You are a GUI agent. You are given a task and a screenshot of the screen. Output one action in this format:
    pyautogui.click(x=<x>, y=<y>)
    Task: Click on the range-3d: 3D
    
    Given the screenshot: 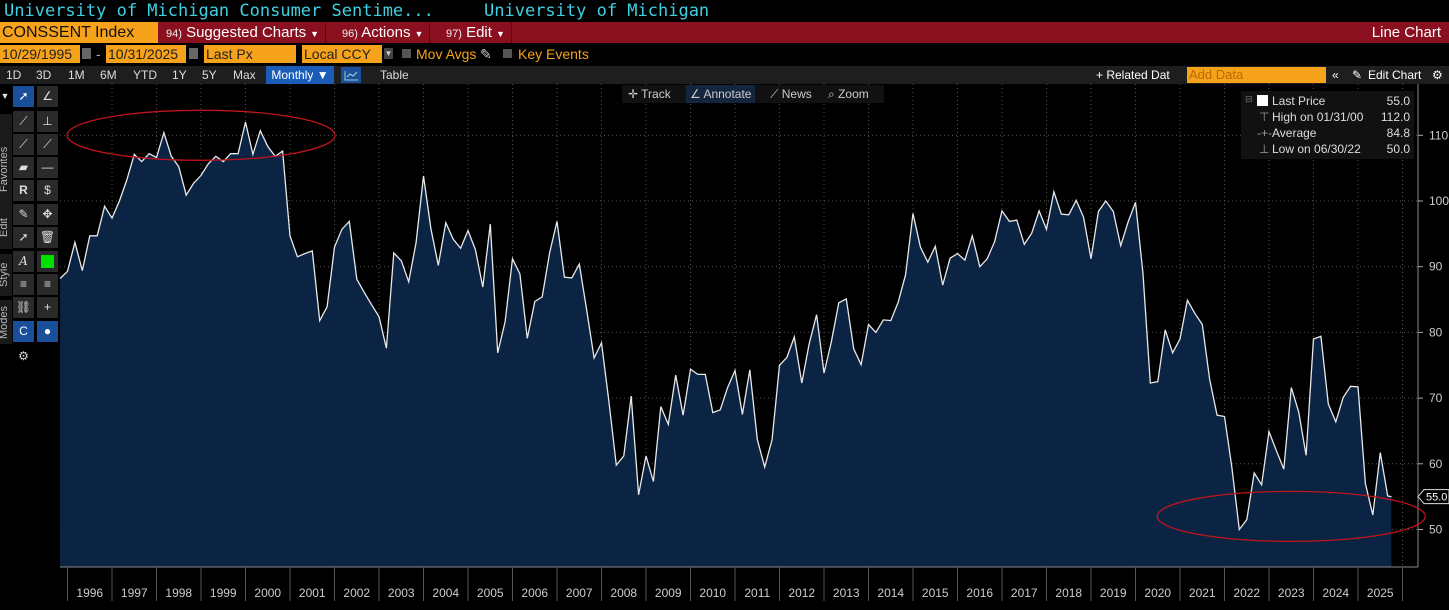 What is the action you would take?
    pyautogui.click(x=44, y=75)
    